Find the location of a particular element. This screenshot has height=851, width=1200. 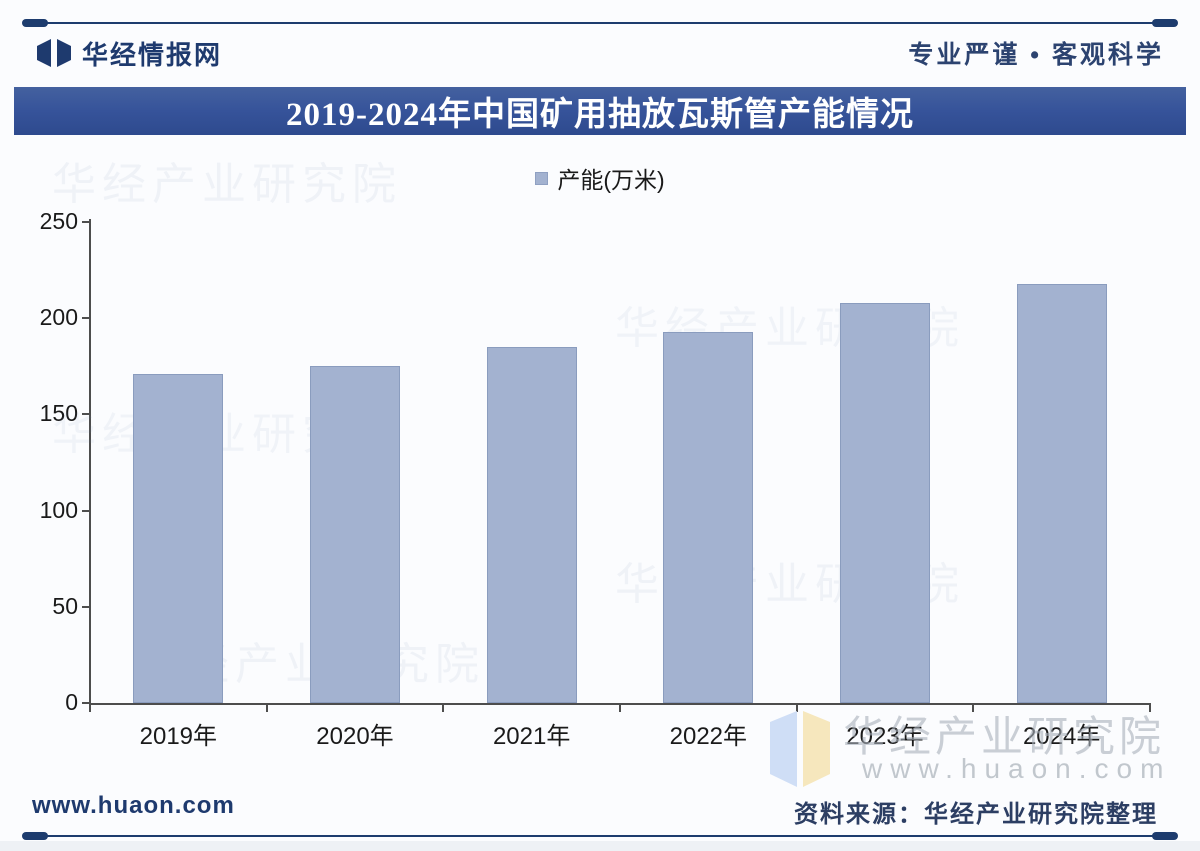

header: 华经情报网 专业严谨 • 客观科学 is located at coordinates (600, 53).